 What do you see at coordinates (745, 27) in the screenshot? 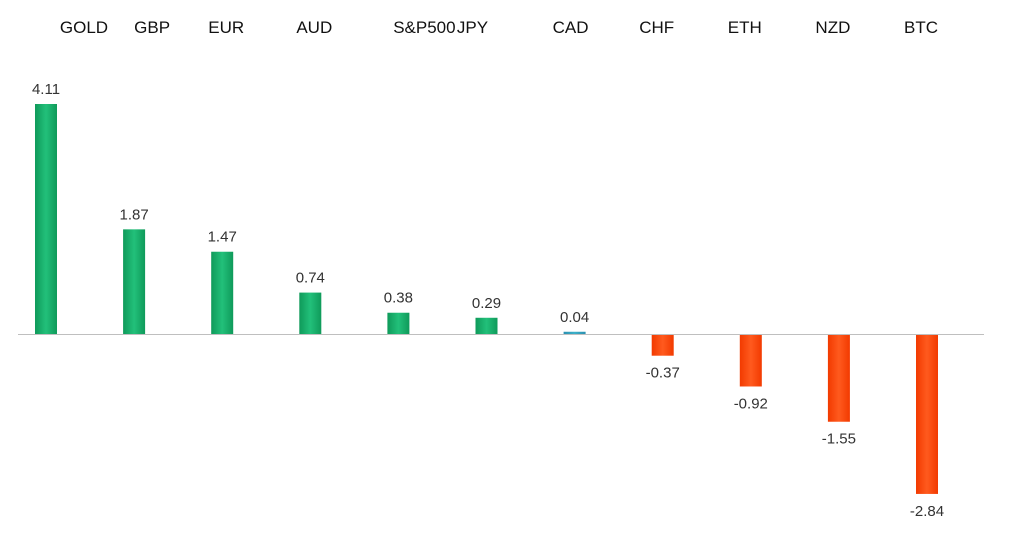
I see `category-label-eth: ETH` at bounding box center [745, 27].